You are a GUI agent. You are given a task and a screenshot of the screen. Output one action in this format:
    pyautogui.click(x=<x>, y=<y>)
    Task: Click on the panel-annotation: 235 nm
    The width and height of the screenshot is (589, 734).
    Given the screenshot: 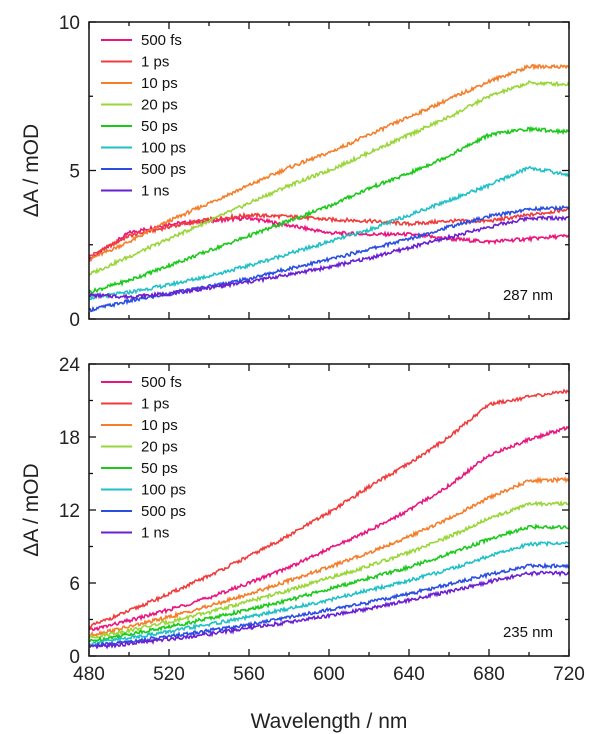 What is the action you would take?
    pyautogui.click(x=528, y=632)
    